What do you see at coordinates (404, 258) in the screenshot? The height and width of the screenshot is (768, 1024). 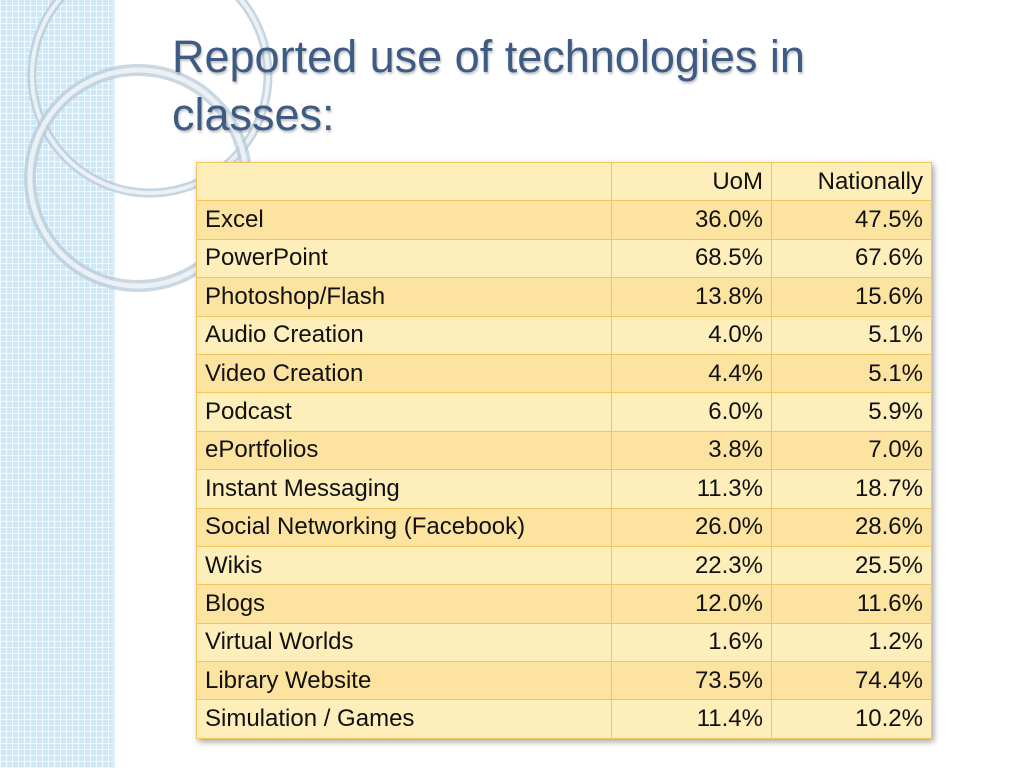 I see `row-cell-technology: PowerPoint` at bounding box center [404, 258].